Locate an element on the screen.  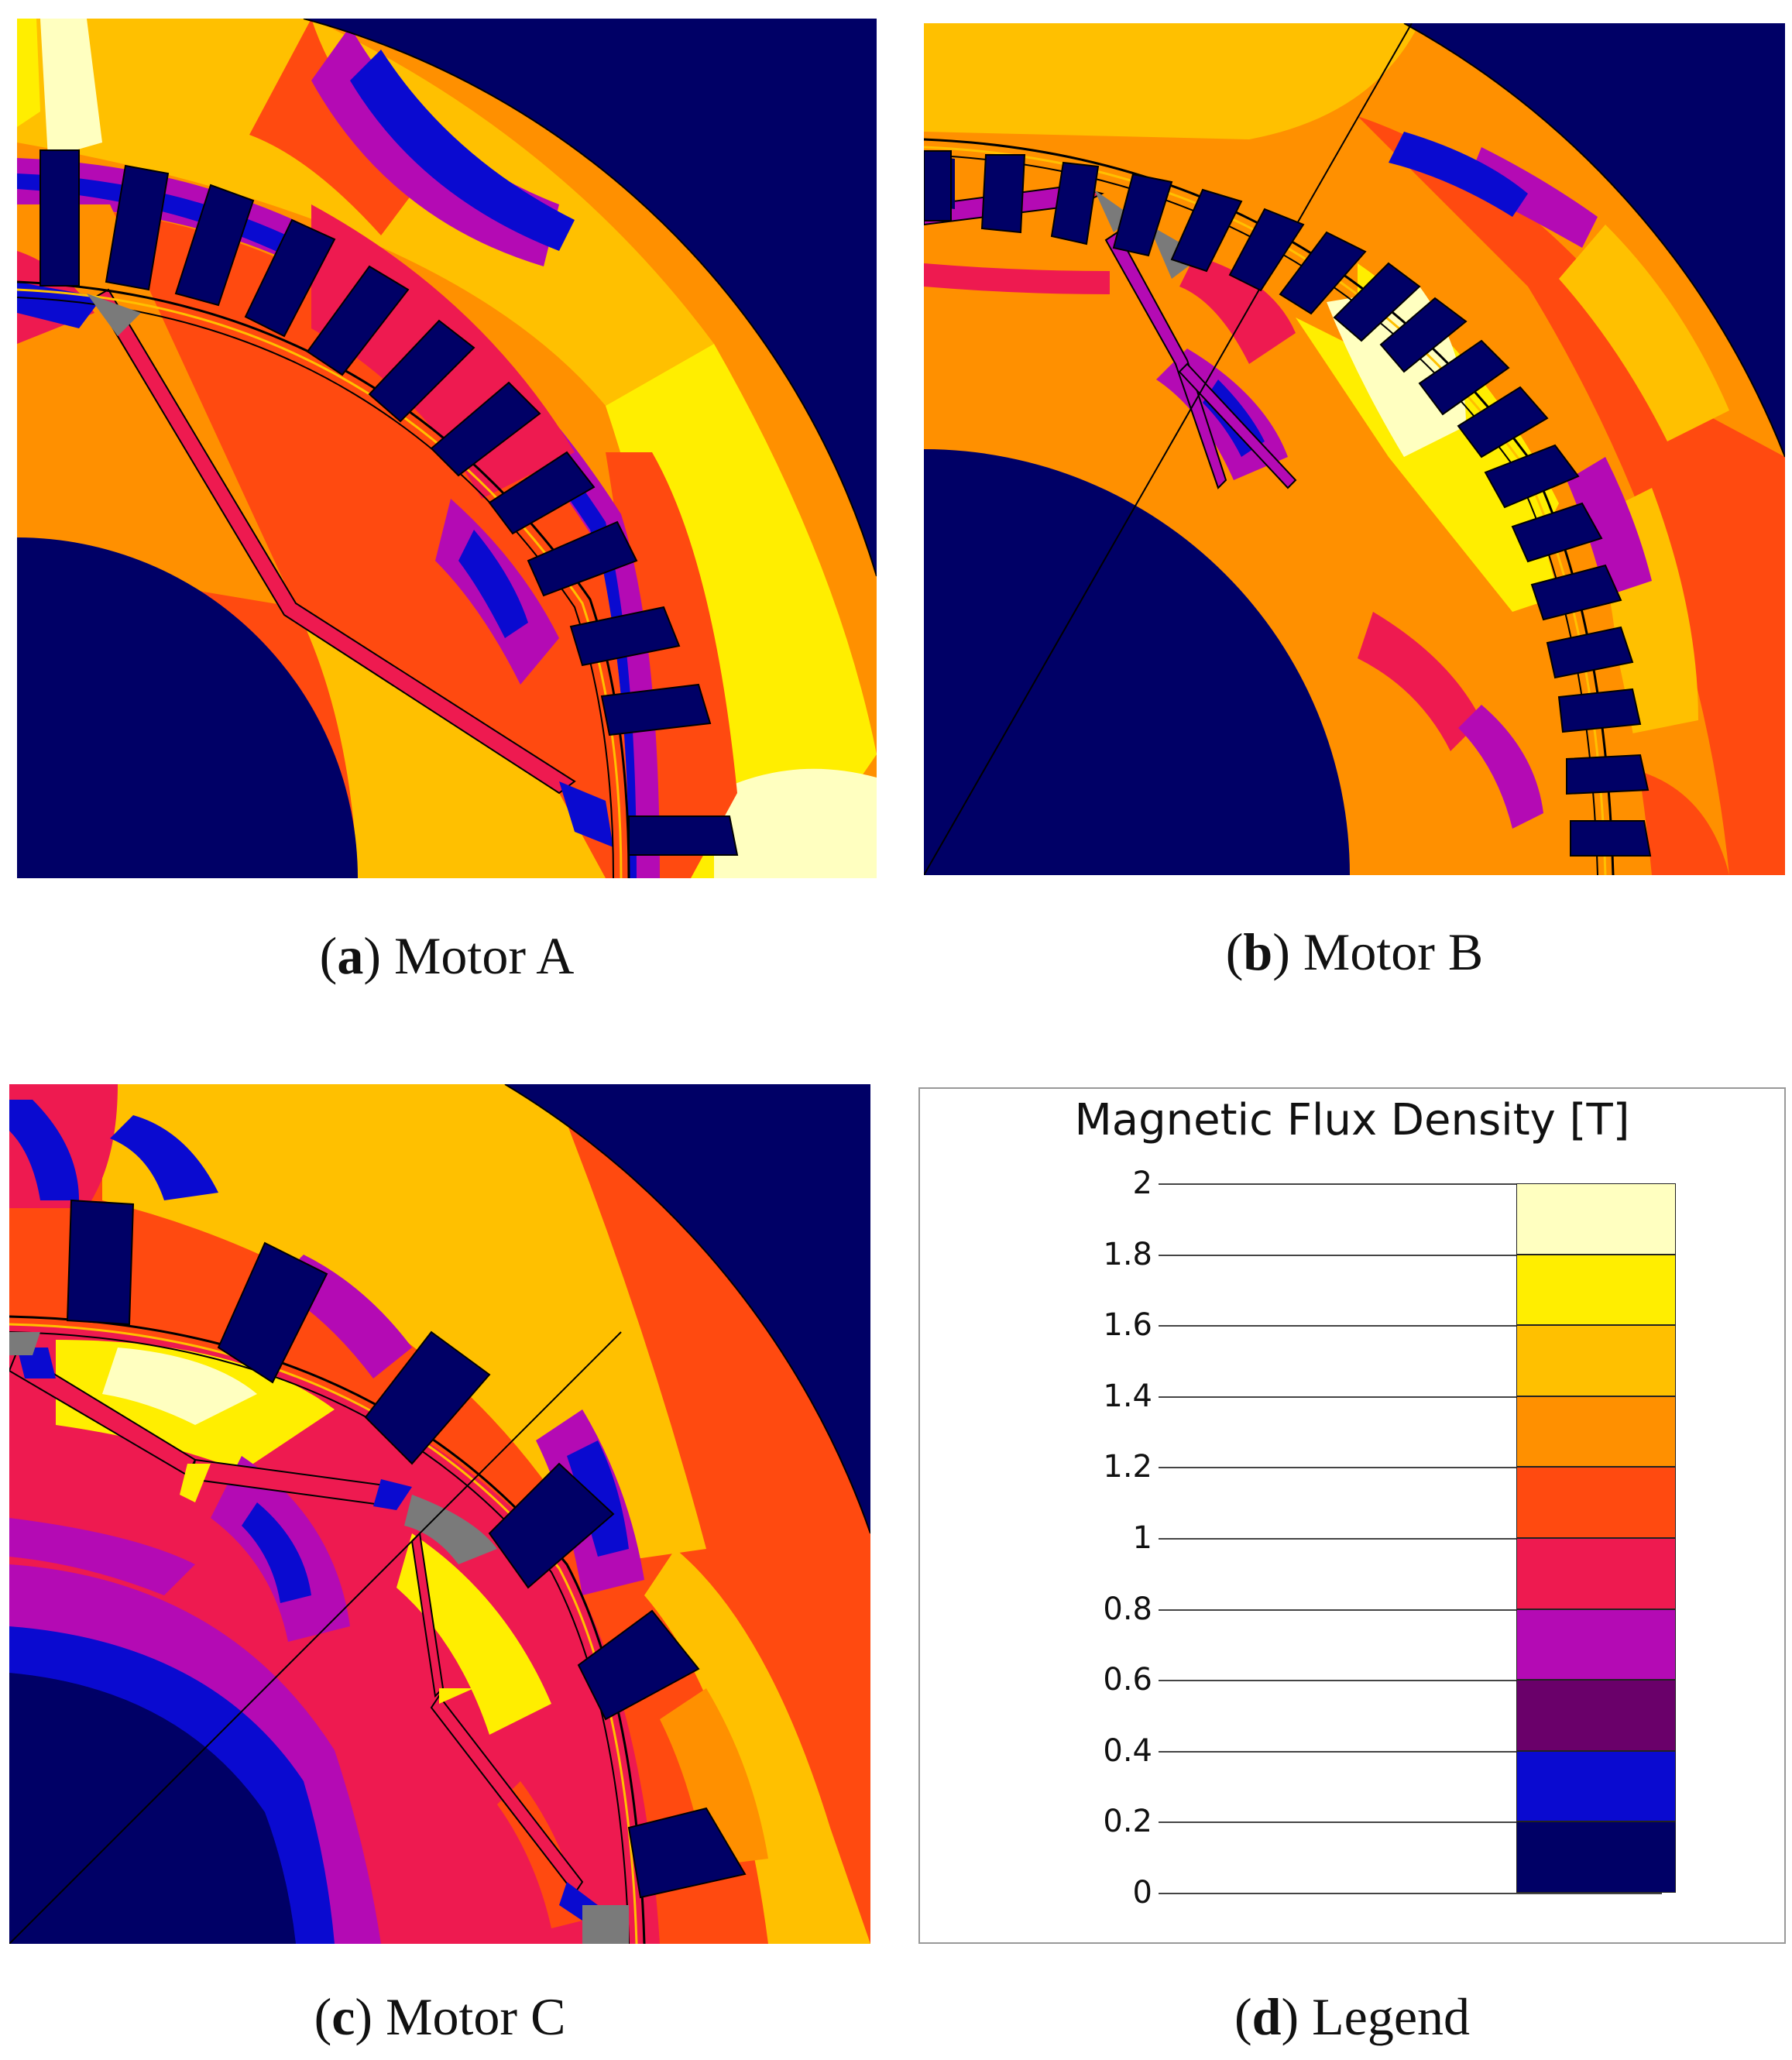
legend-tick-label: 0.4 is located at coordinates (1127, 1751).